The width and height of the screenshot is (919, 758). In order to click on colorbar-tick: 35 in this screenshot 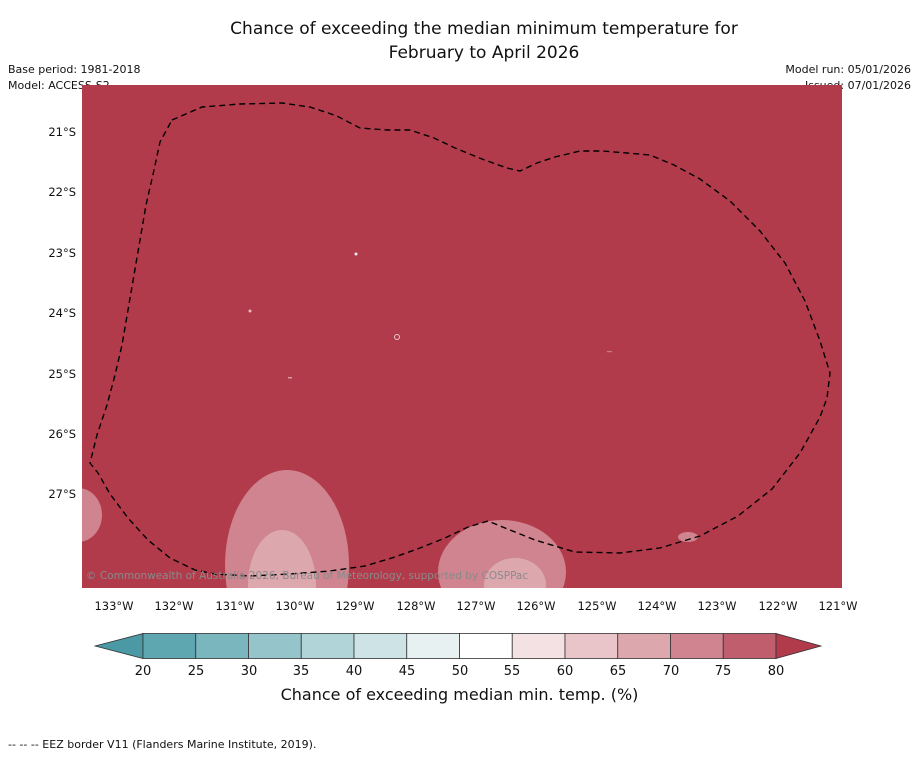, I will do `click(301, 671)`.